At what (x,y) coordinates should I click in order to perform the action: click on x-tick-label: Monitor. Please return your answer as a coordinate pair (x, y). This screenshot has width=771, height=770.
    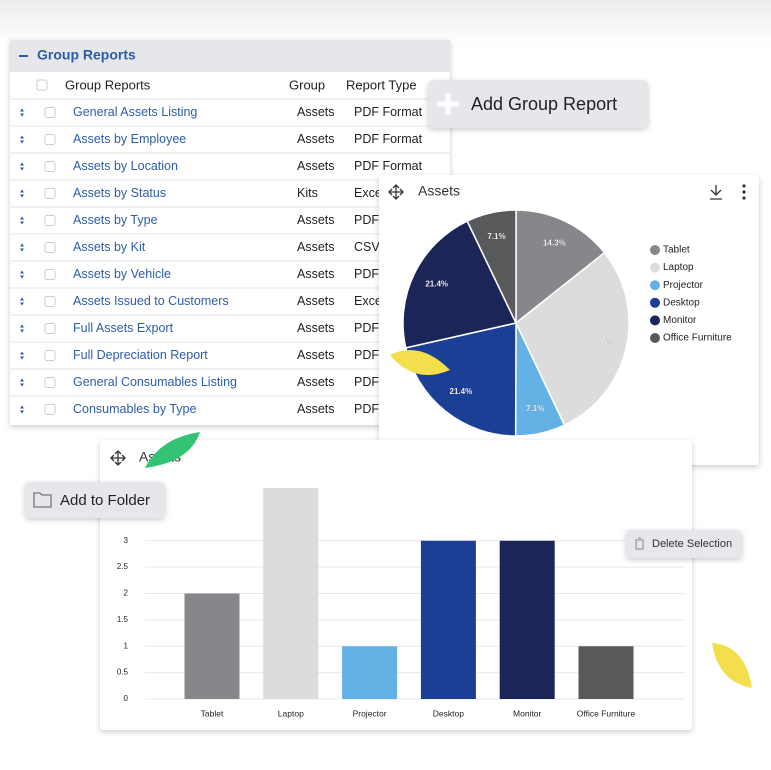
    Looking at the image, I should click on (527, 713).